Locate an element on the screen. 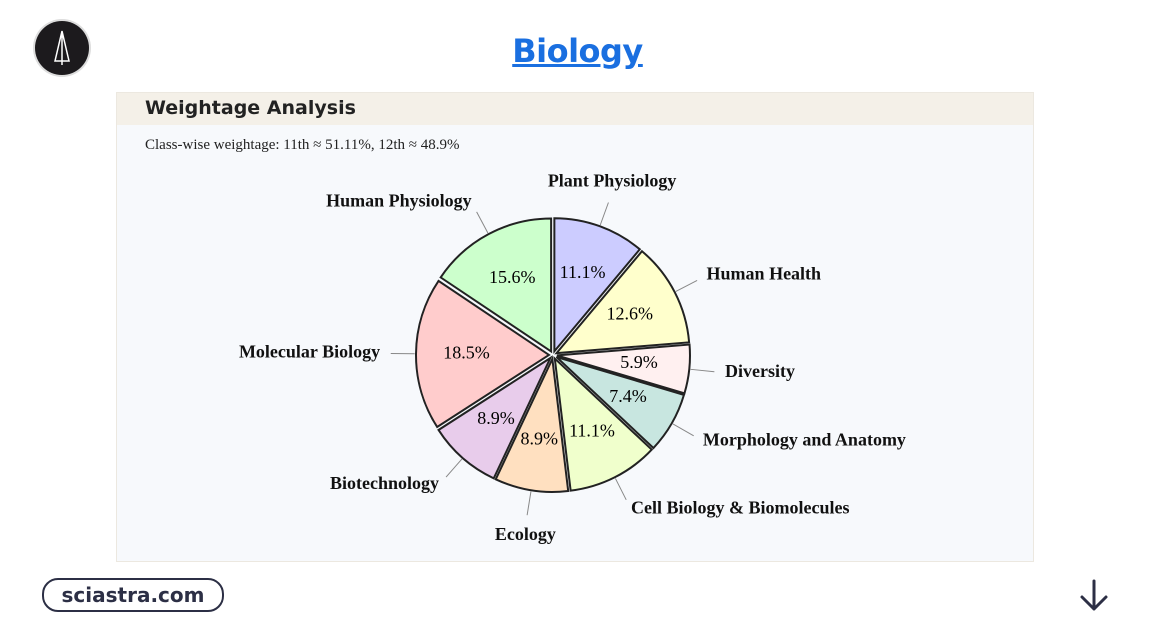 This screenshot has height=639, width=1155. logo is located at coordinates (62, 48).